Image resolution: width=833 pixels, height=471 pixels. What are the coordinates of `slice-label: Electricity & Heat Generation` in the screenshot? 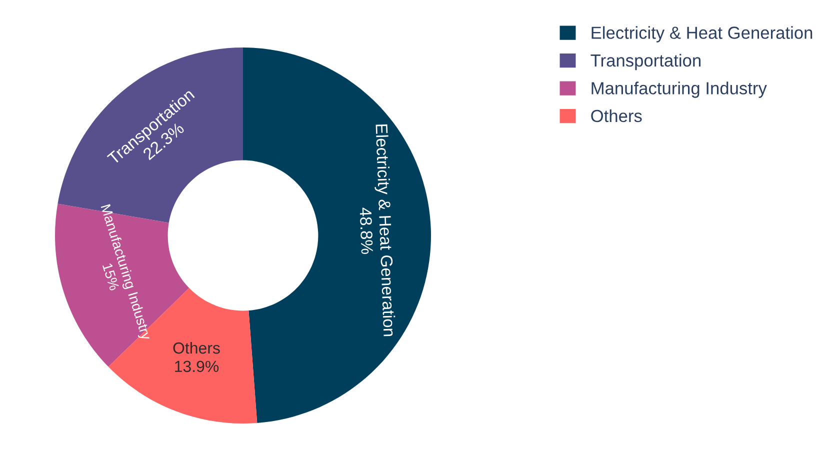 It's located at (384, 230).